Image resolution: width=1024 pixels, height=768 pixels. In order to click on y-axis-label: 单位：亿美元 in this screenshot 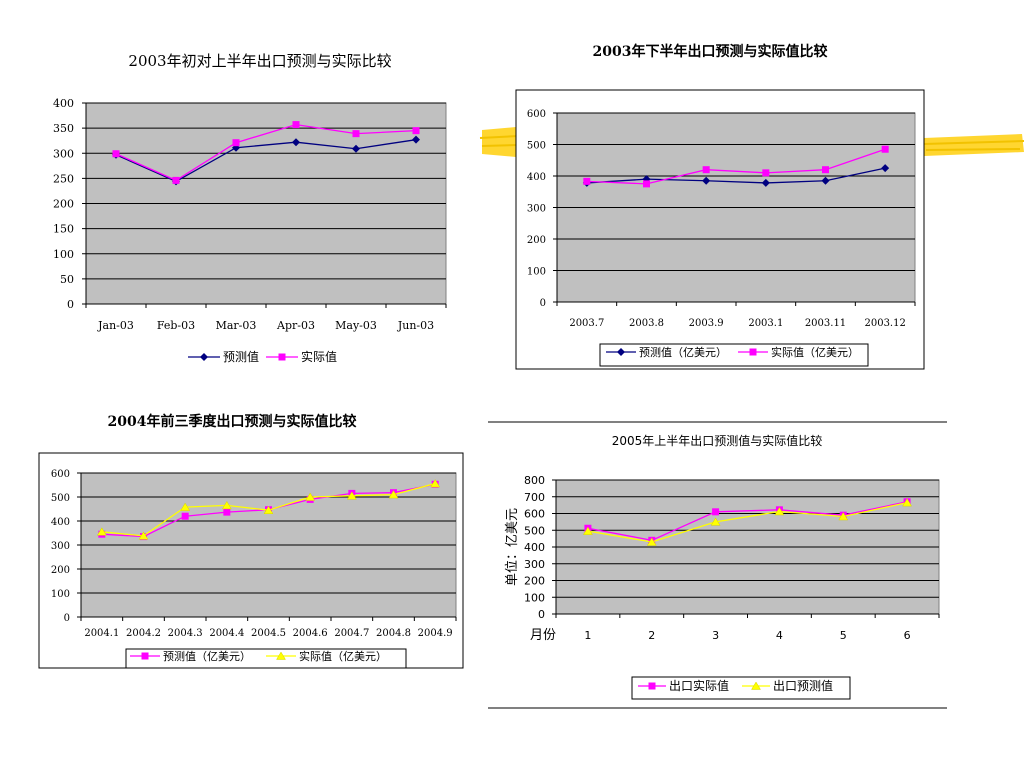, I will do `click(512, 547)`.